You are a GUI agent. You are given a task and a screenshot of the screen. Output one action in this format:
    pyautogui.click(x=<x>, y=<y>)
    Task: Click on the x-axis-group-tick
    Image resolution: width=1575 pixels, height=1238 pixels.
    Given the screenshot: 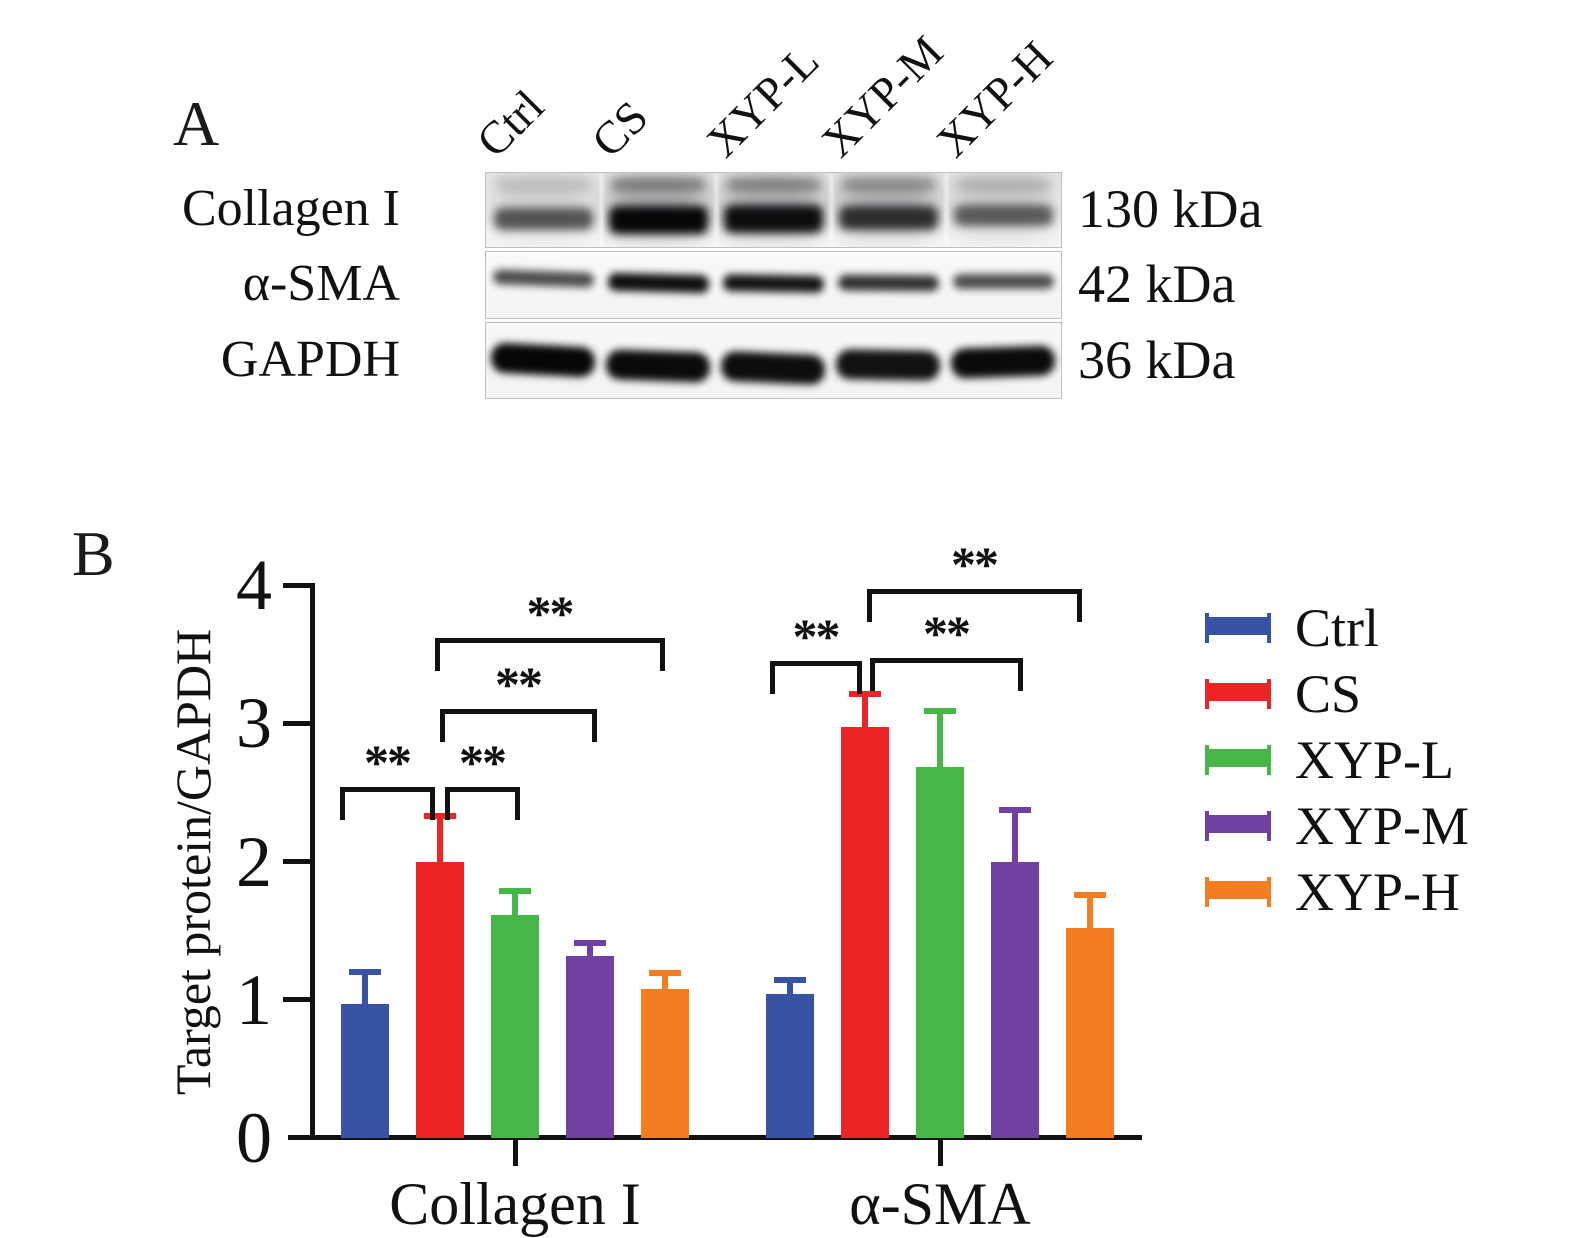 What is the action you would take?
    pyautogui.click(x=515, y=1153)
    